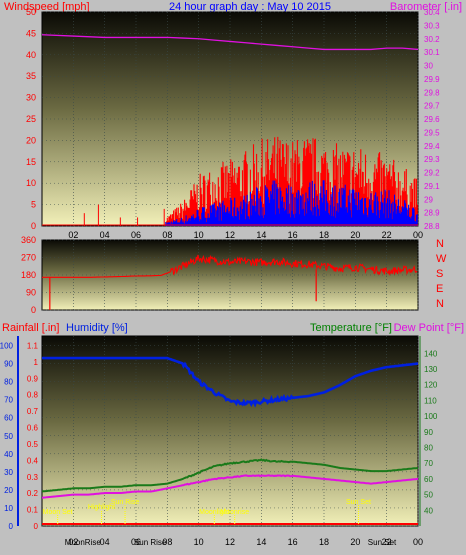  I want to click on baro-tick-label: 30.1, so click(432, 52).